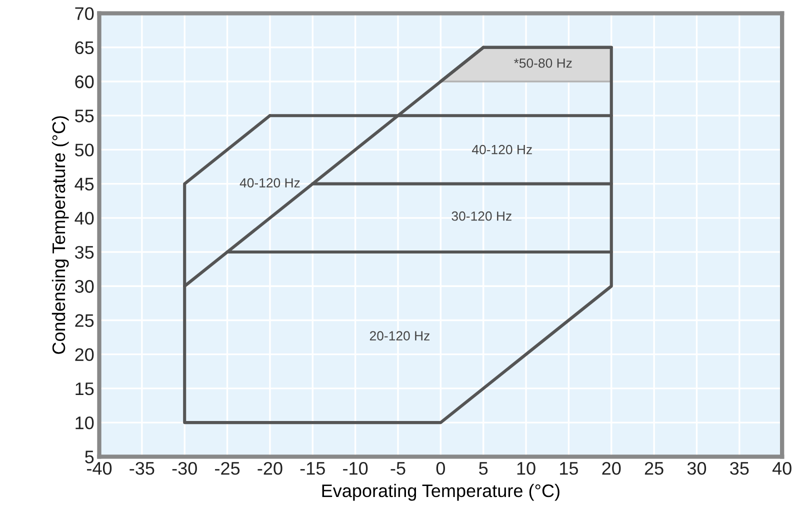  What do you see at coordinates (85, 423) in the screenshot?
I see `y-tick-label: 10` at bounding box center [85, 423].